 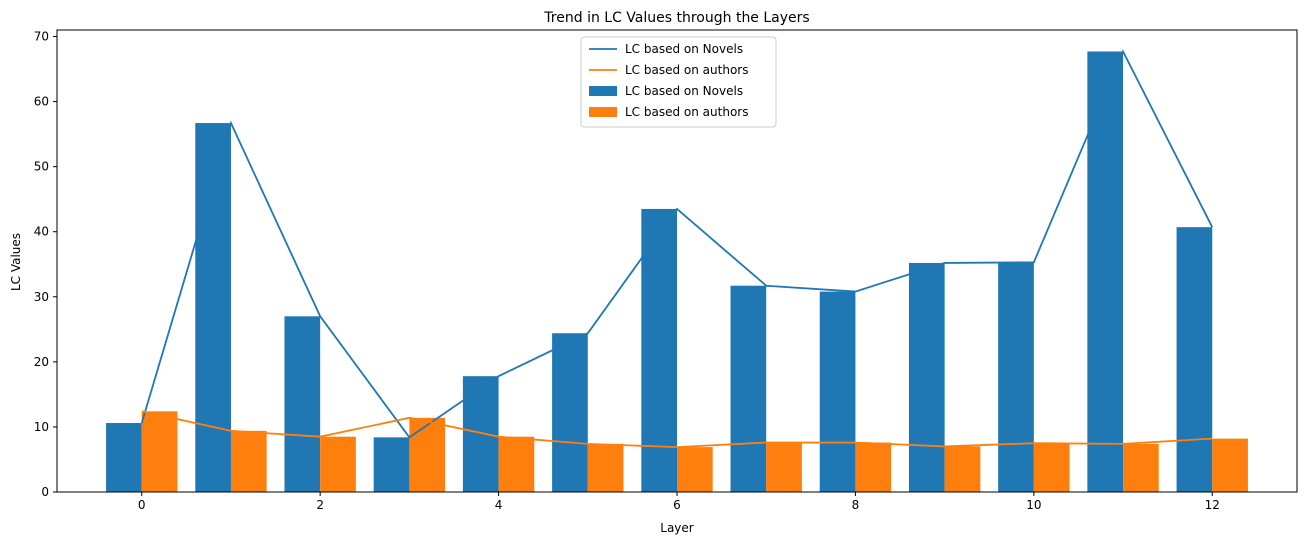 I want to click on legend-label-3: LC based on authors, so click(x=686, y=112).